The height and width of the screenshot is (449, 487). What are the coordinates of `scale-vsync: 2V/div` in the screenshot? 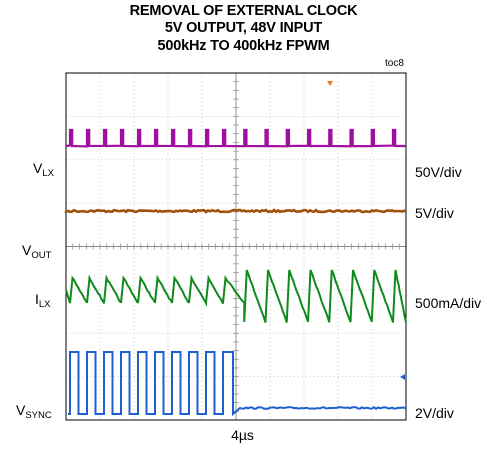 It's located at (434, 413).